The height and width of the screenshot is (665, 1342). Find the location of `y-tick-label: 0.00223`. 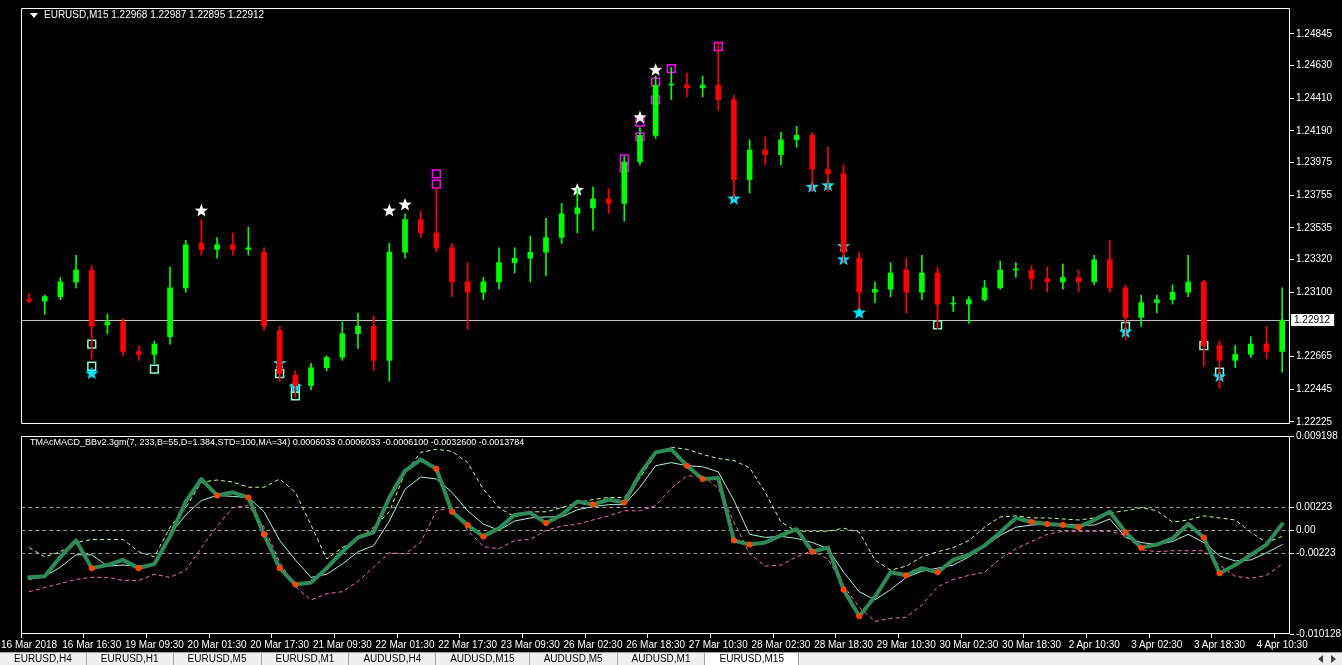

y-tick-label: 0.00223 is located at coordinates (1314, 507).